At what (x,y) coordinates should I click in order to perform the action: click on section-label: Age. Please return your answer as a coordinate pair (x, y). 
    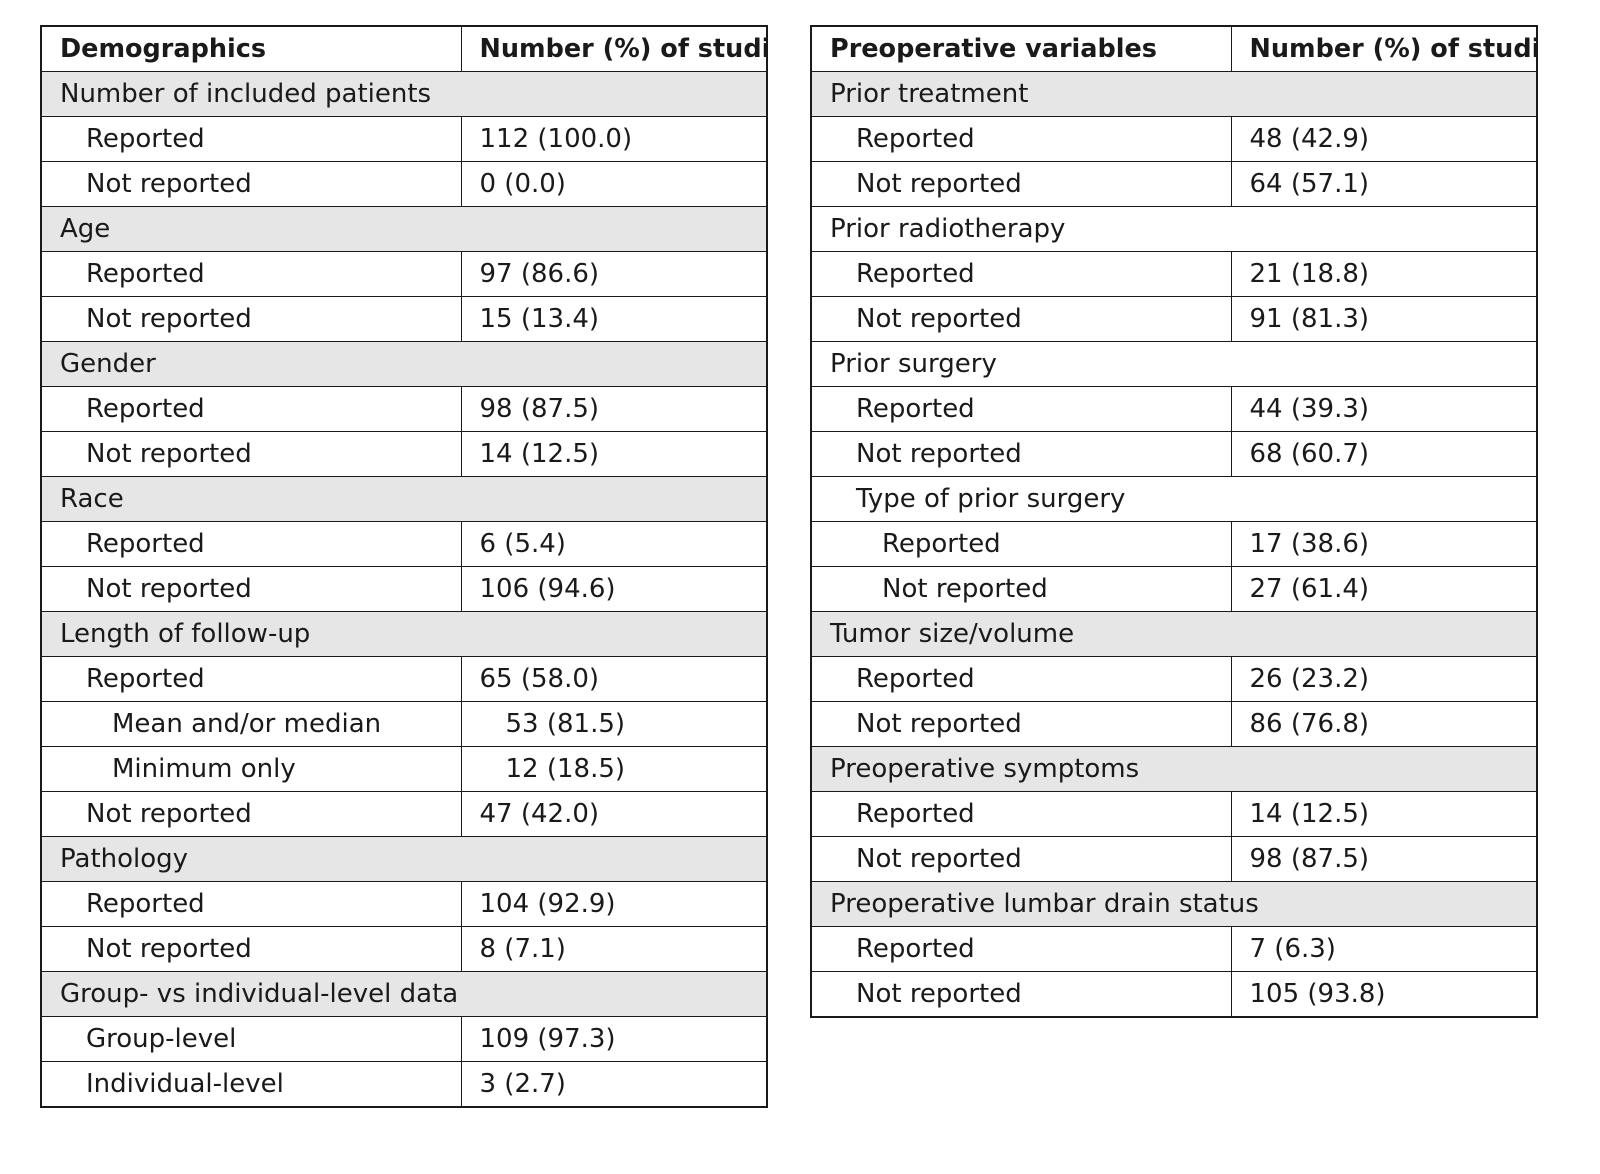
    Looking at the image, I should click on (404, 229).